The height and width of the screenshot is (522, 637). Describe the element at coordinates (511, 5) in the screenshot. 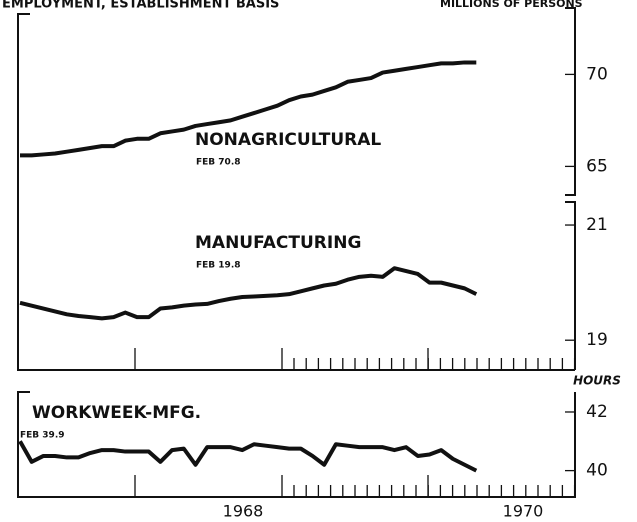

I see `units-label: MILLIONS OF PERSONS` at that location.